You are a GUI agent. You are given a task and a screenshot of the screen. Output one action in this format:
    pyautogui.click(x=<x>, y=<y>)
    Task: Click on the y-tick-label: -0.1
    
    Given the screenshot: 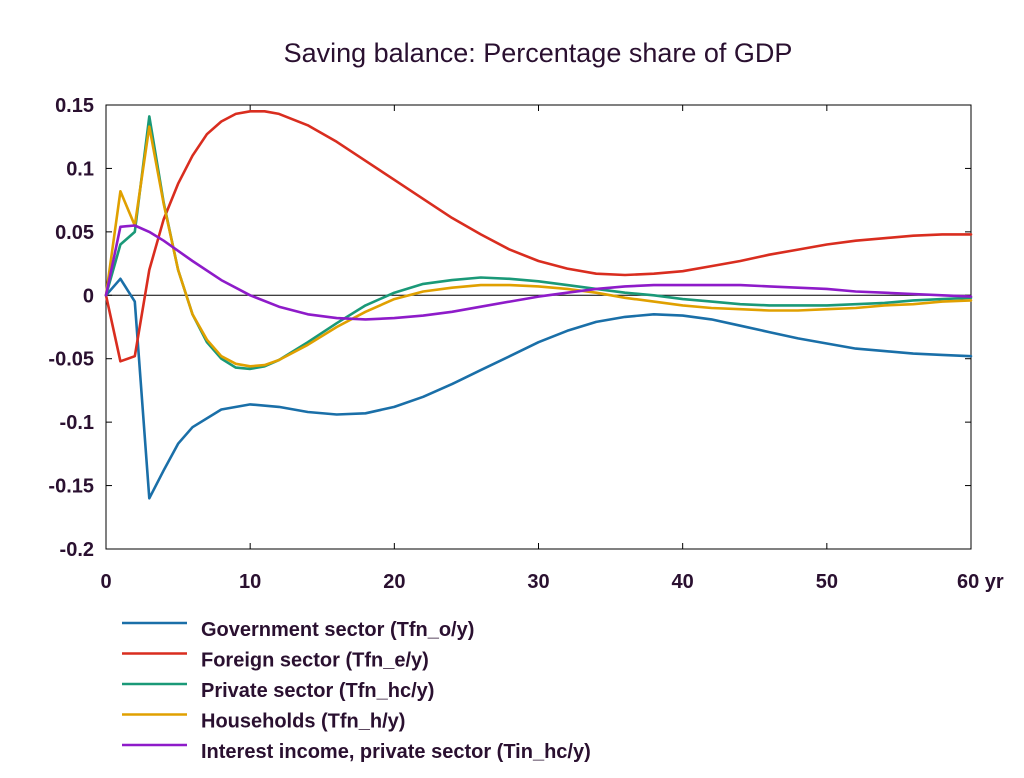 What is the action you would take?
    pyautogui.click(x=77, y=423)
    